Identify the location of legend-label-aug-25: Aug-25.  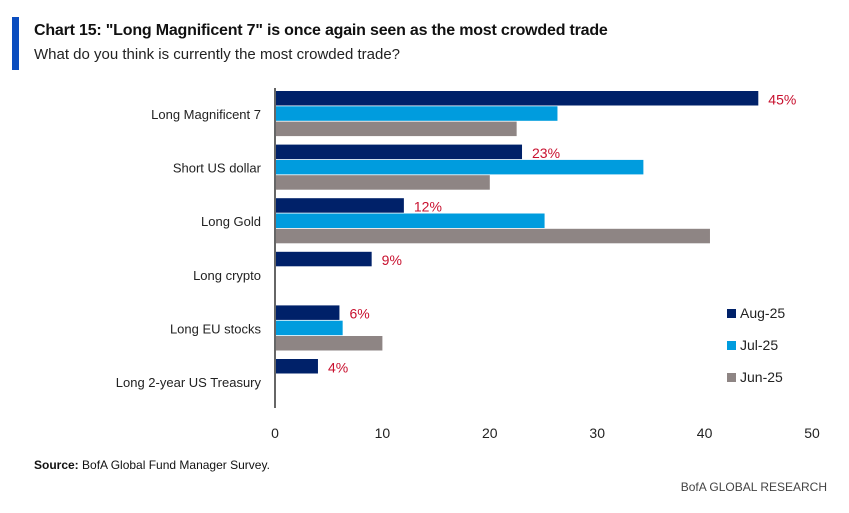
(762, 313).